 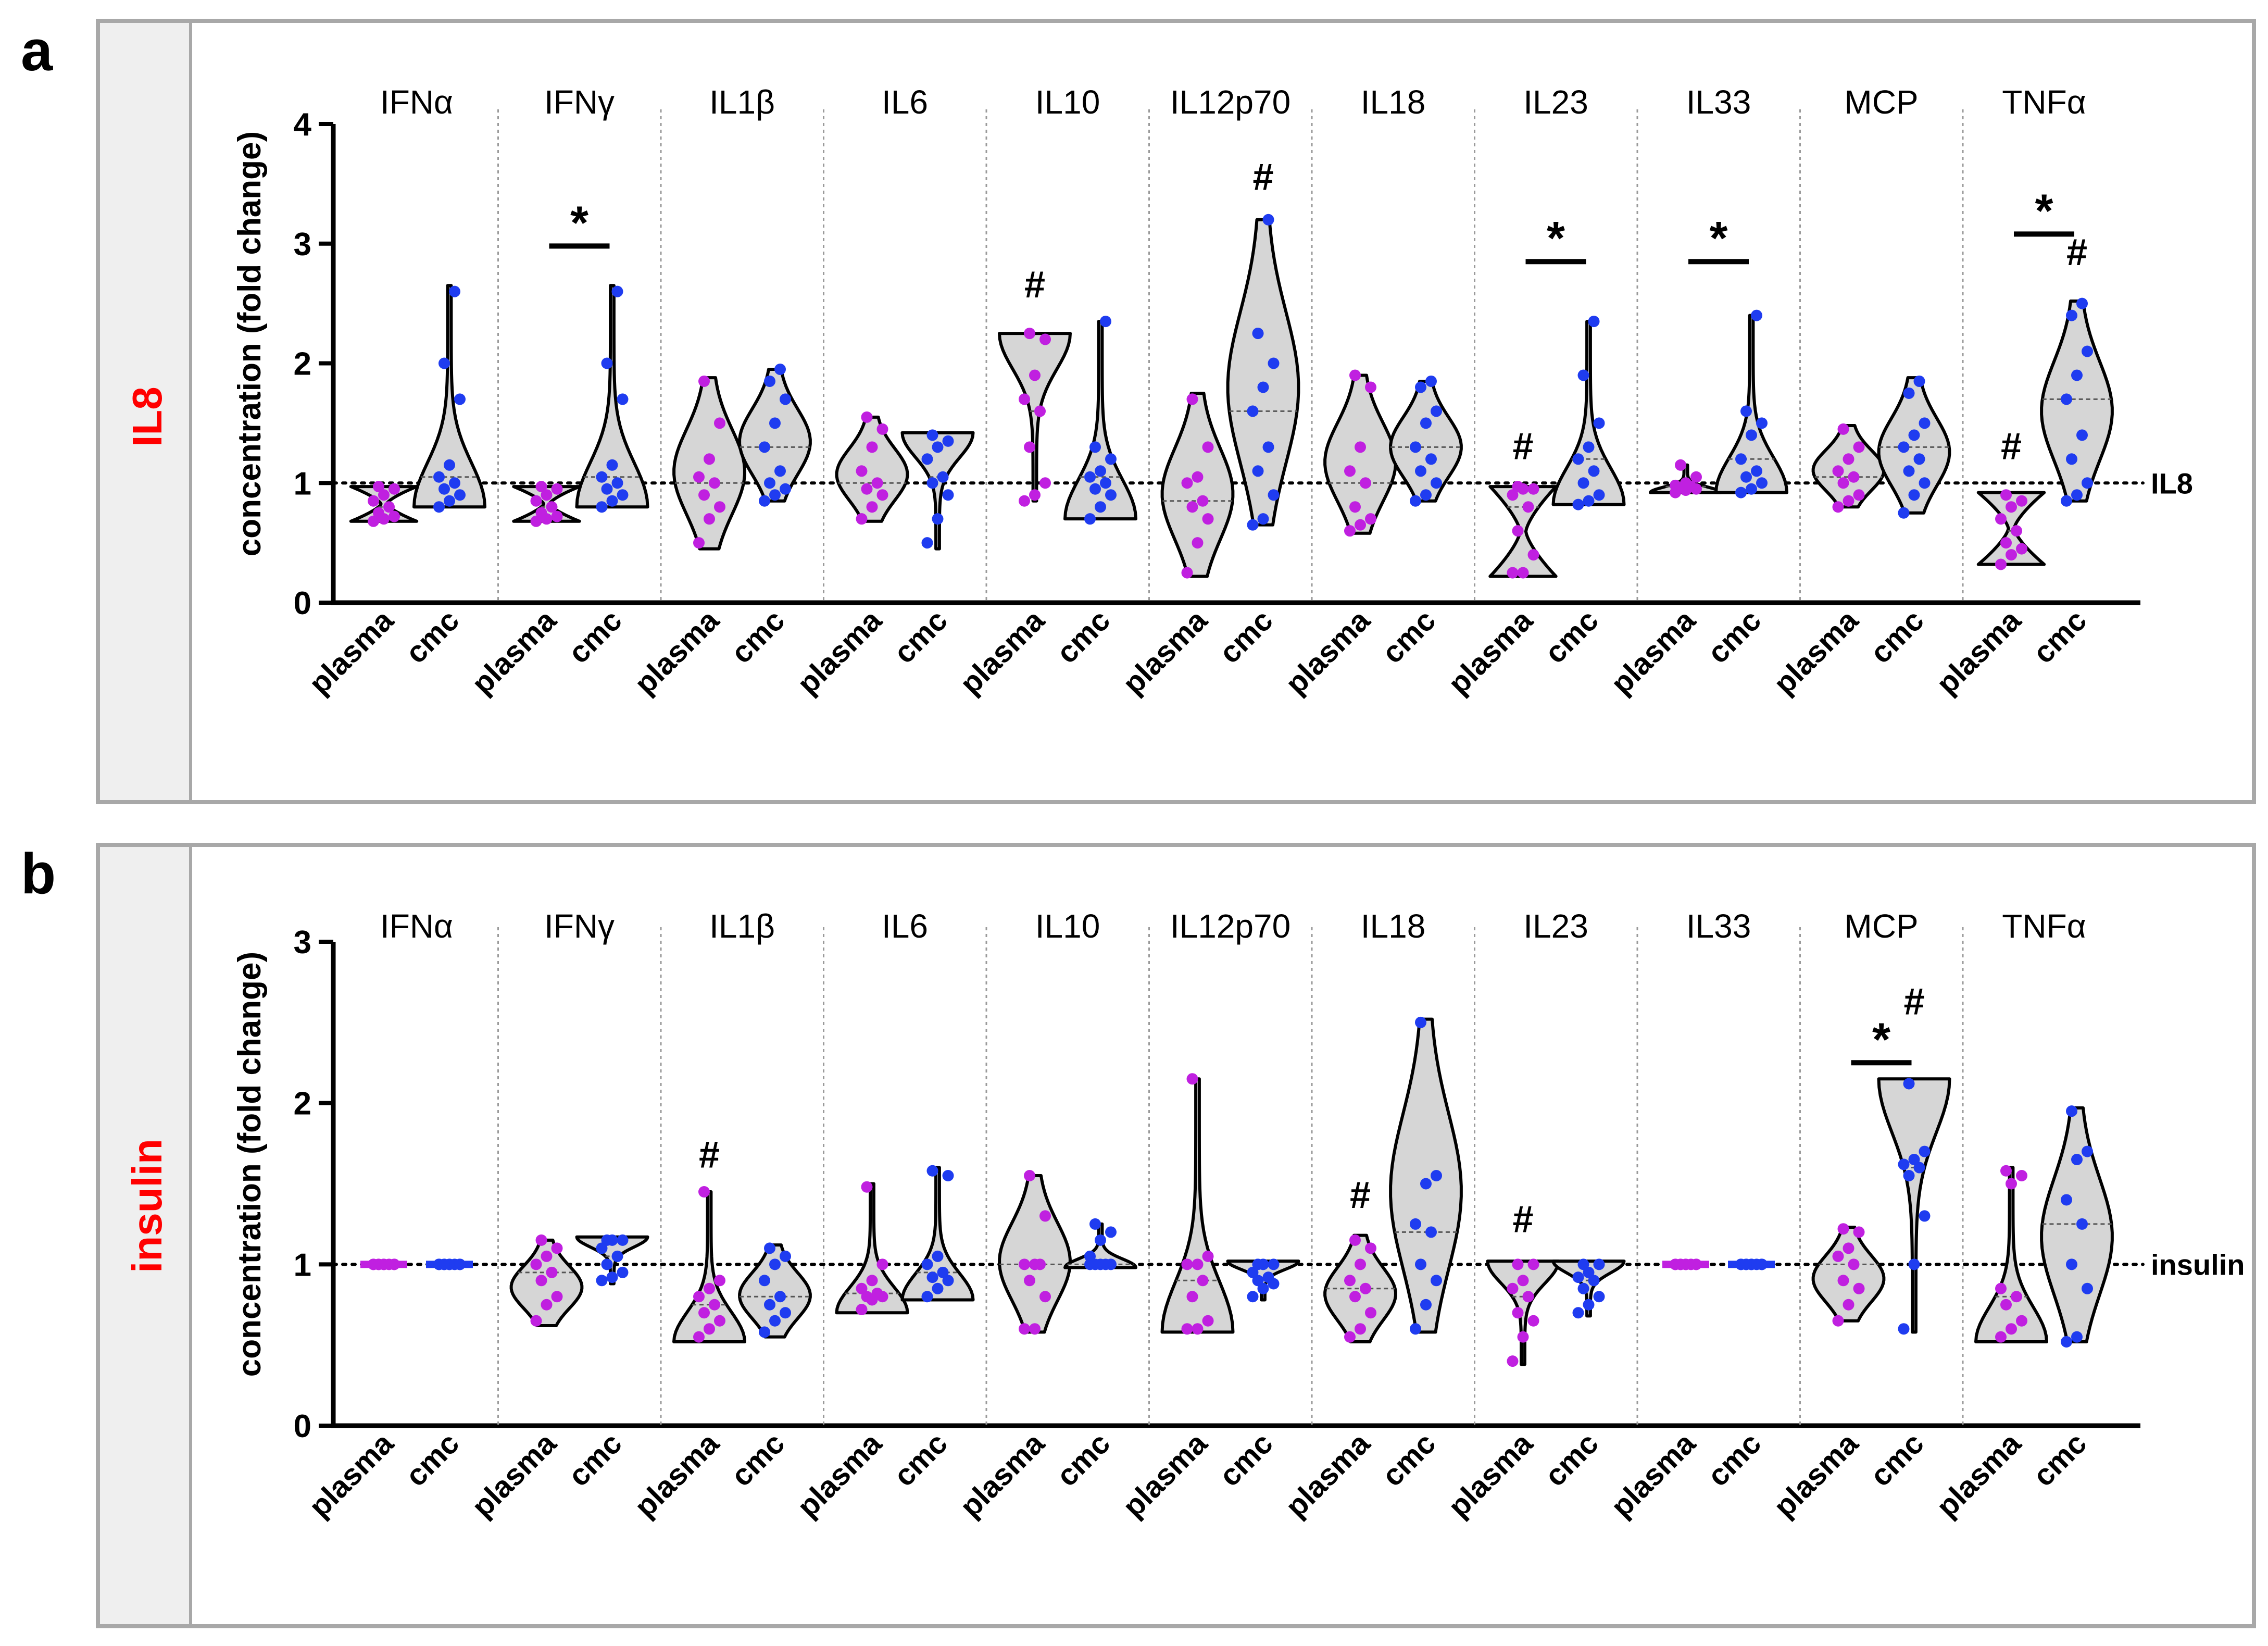 What do you see at coordinates (303, 125) in the screenshot?
I see `panel-a-ytick-label-4: 4` at bounding box center [303, 125].